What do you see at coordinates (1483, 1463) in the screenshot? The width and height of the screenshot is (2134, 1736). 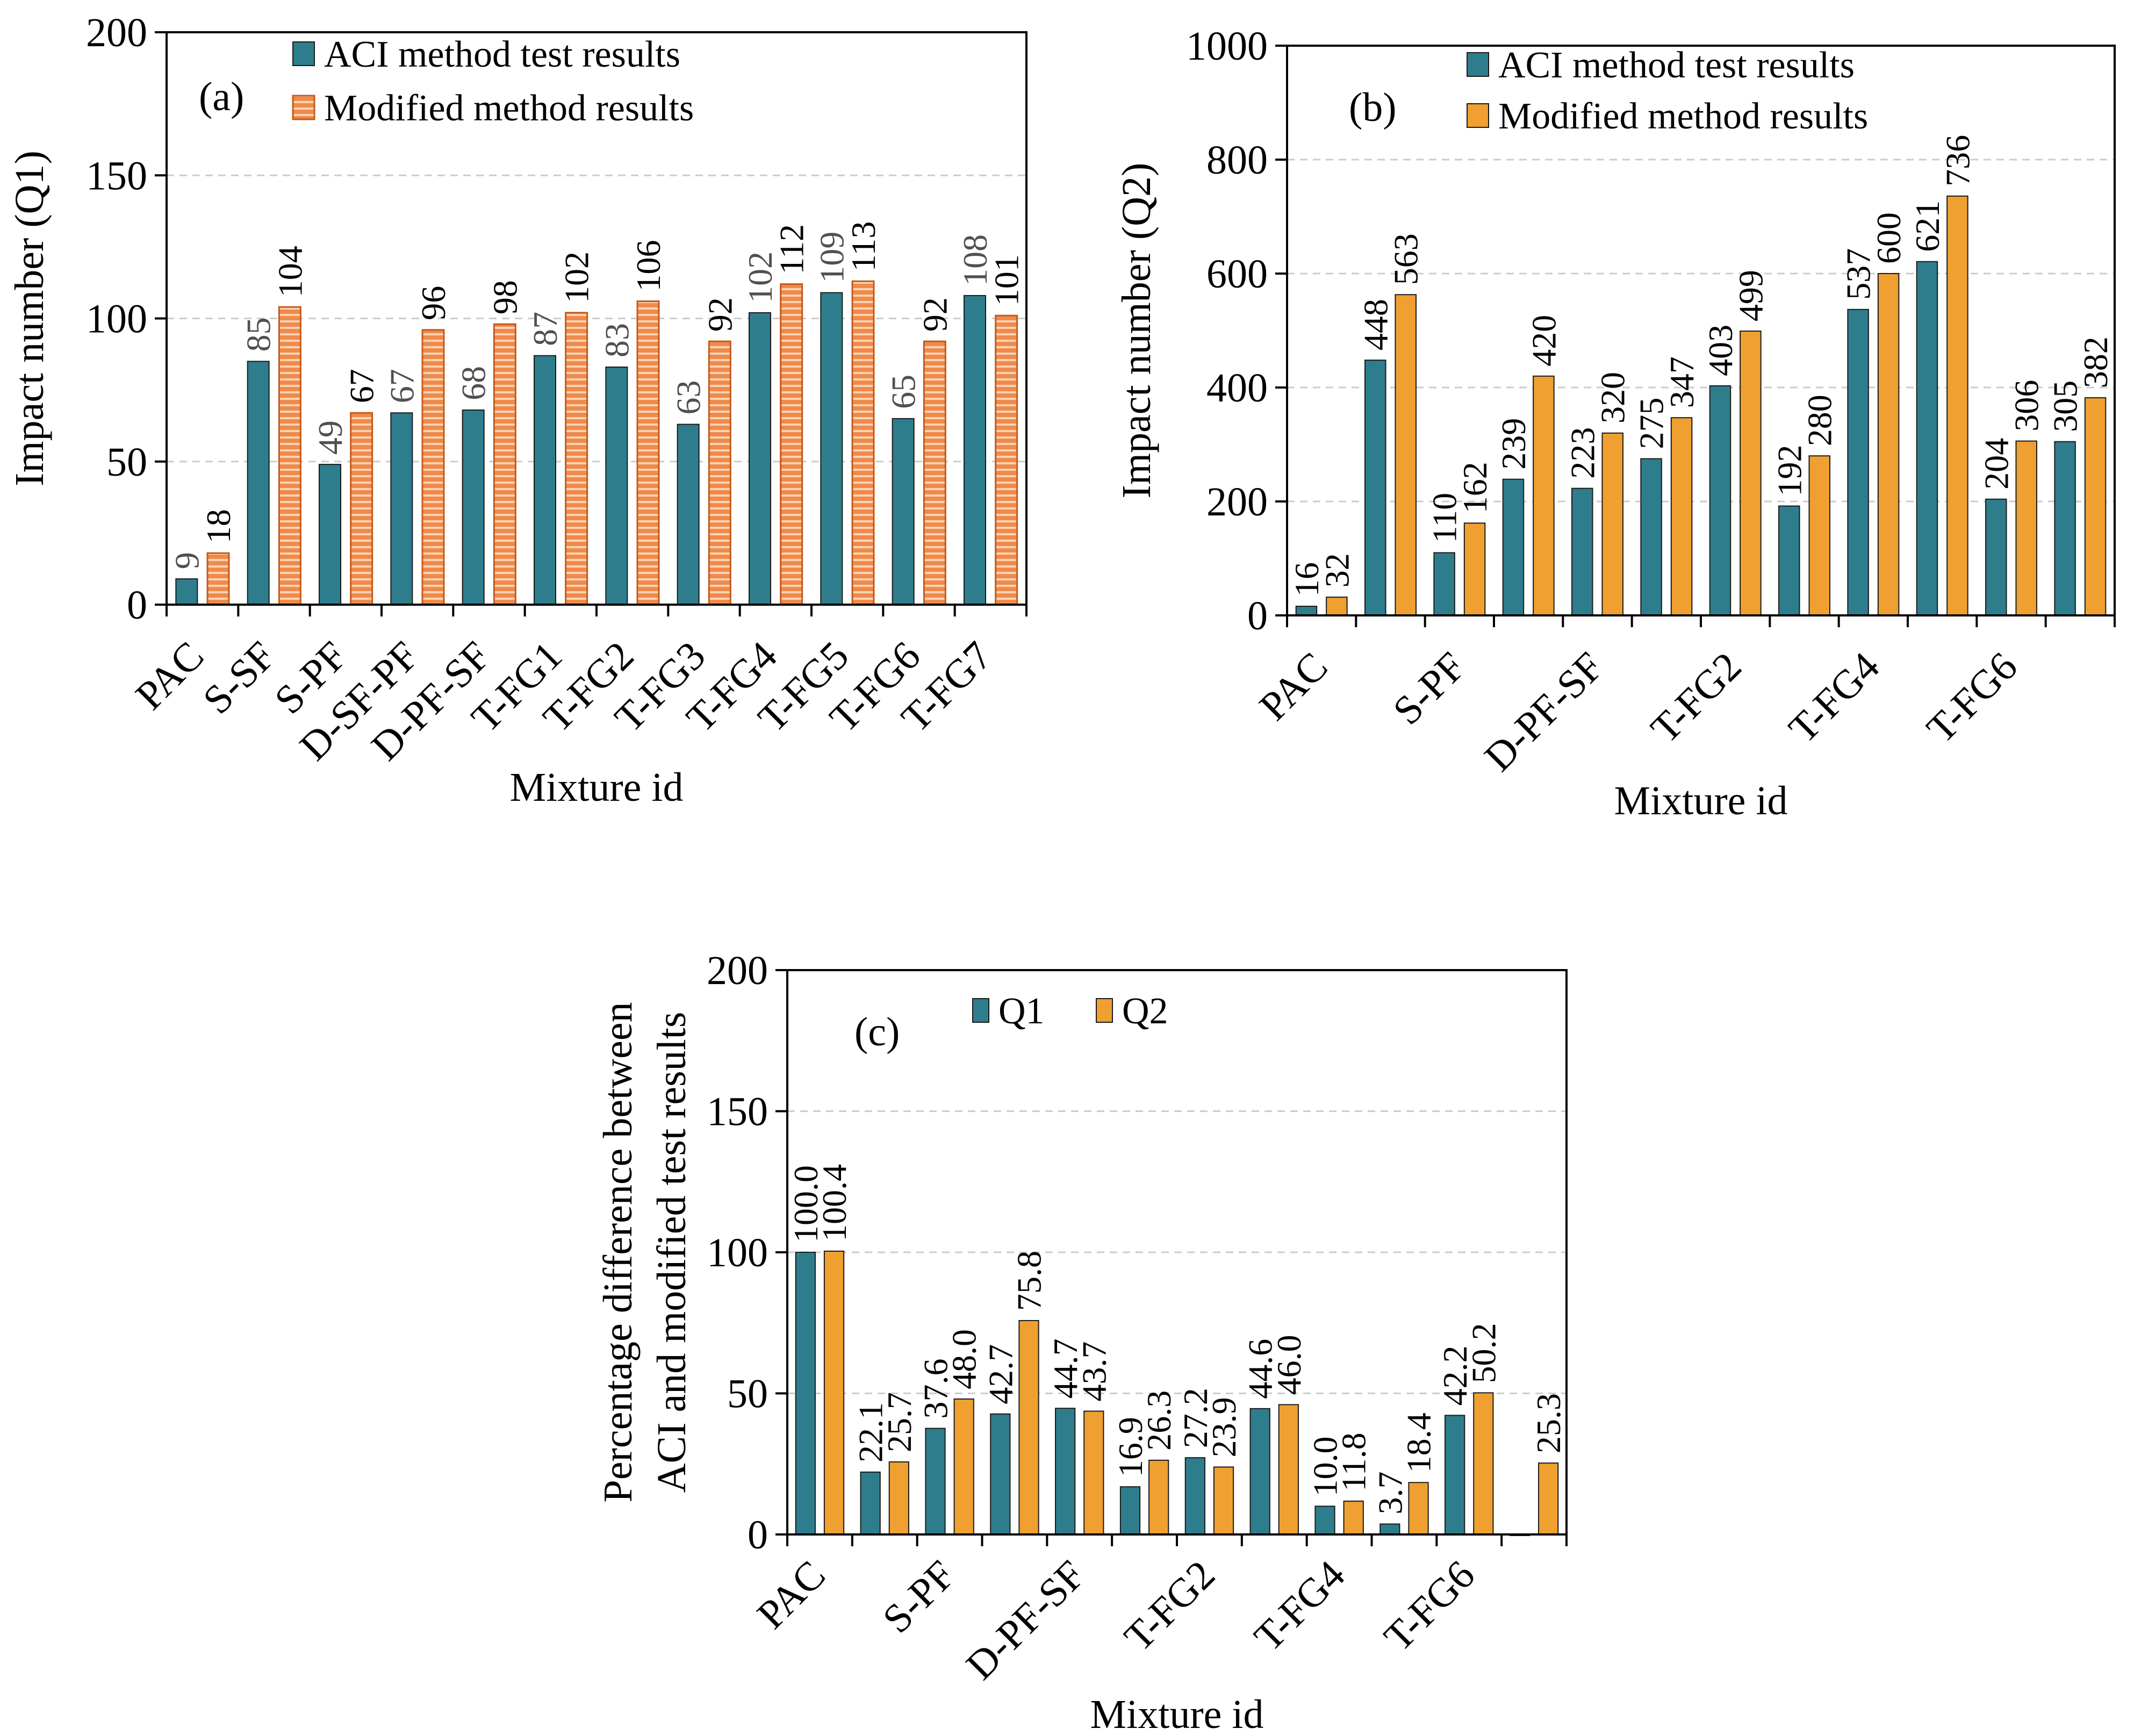 I see `bar-q2-t-fg6` at bounding box center [1483, 1463].